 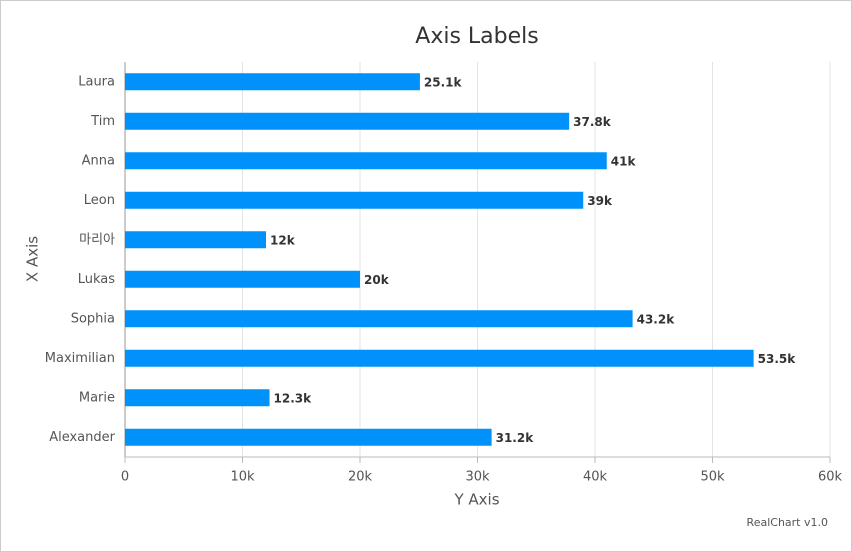 What do you see at coordinates (80, 358) in the screenshot?
I see `y-tick-label: Maximilian` at bounding box center [80, 358].